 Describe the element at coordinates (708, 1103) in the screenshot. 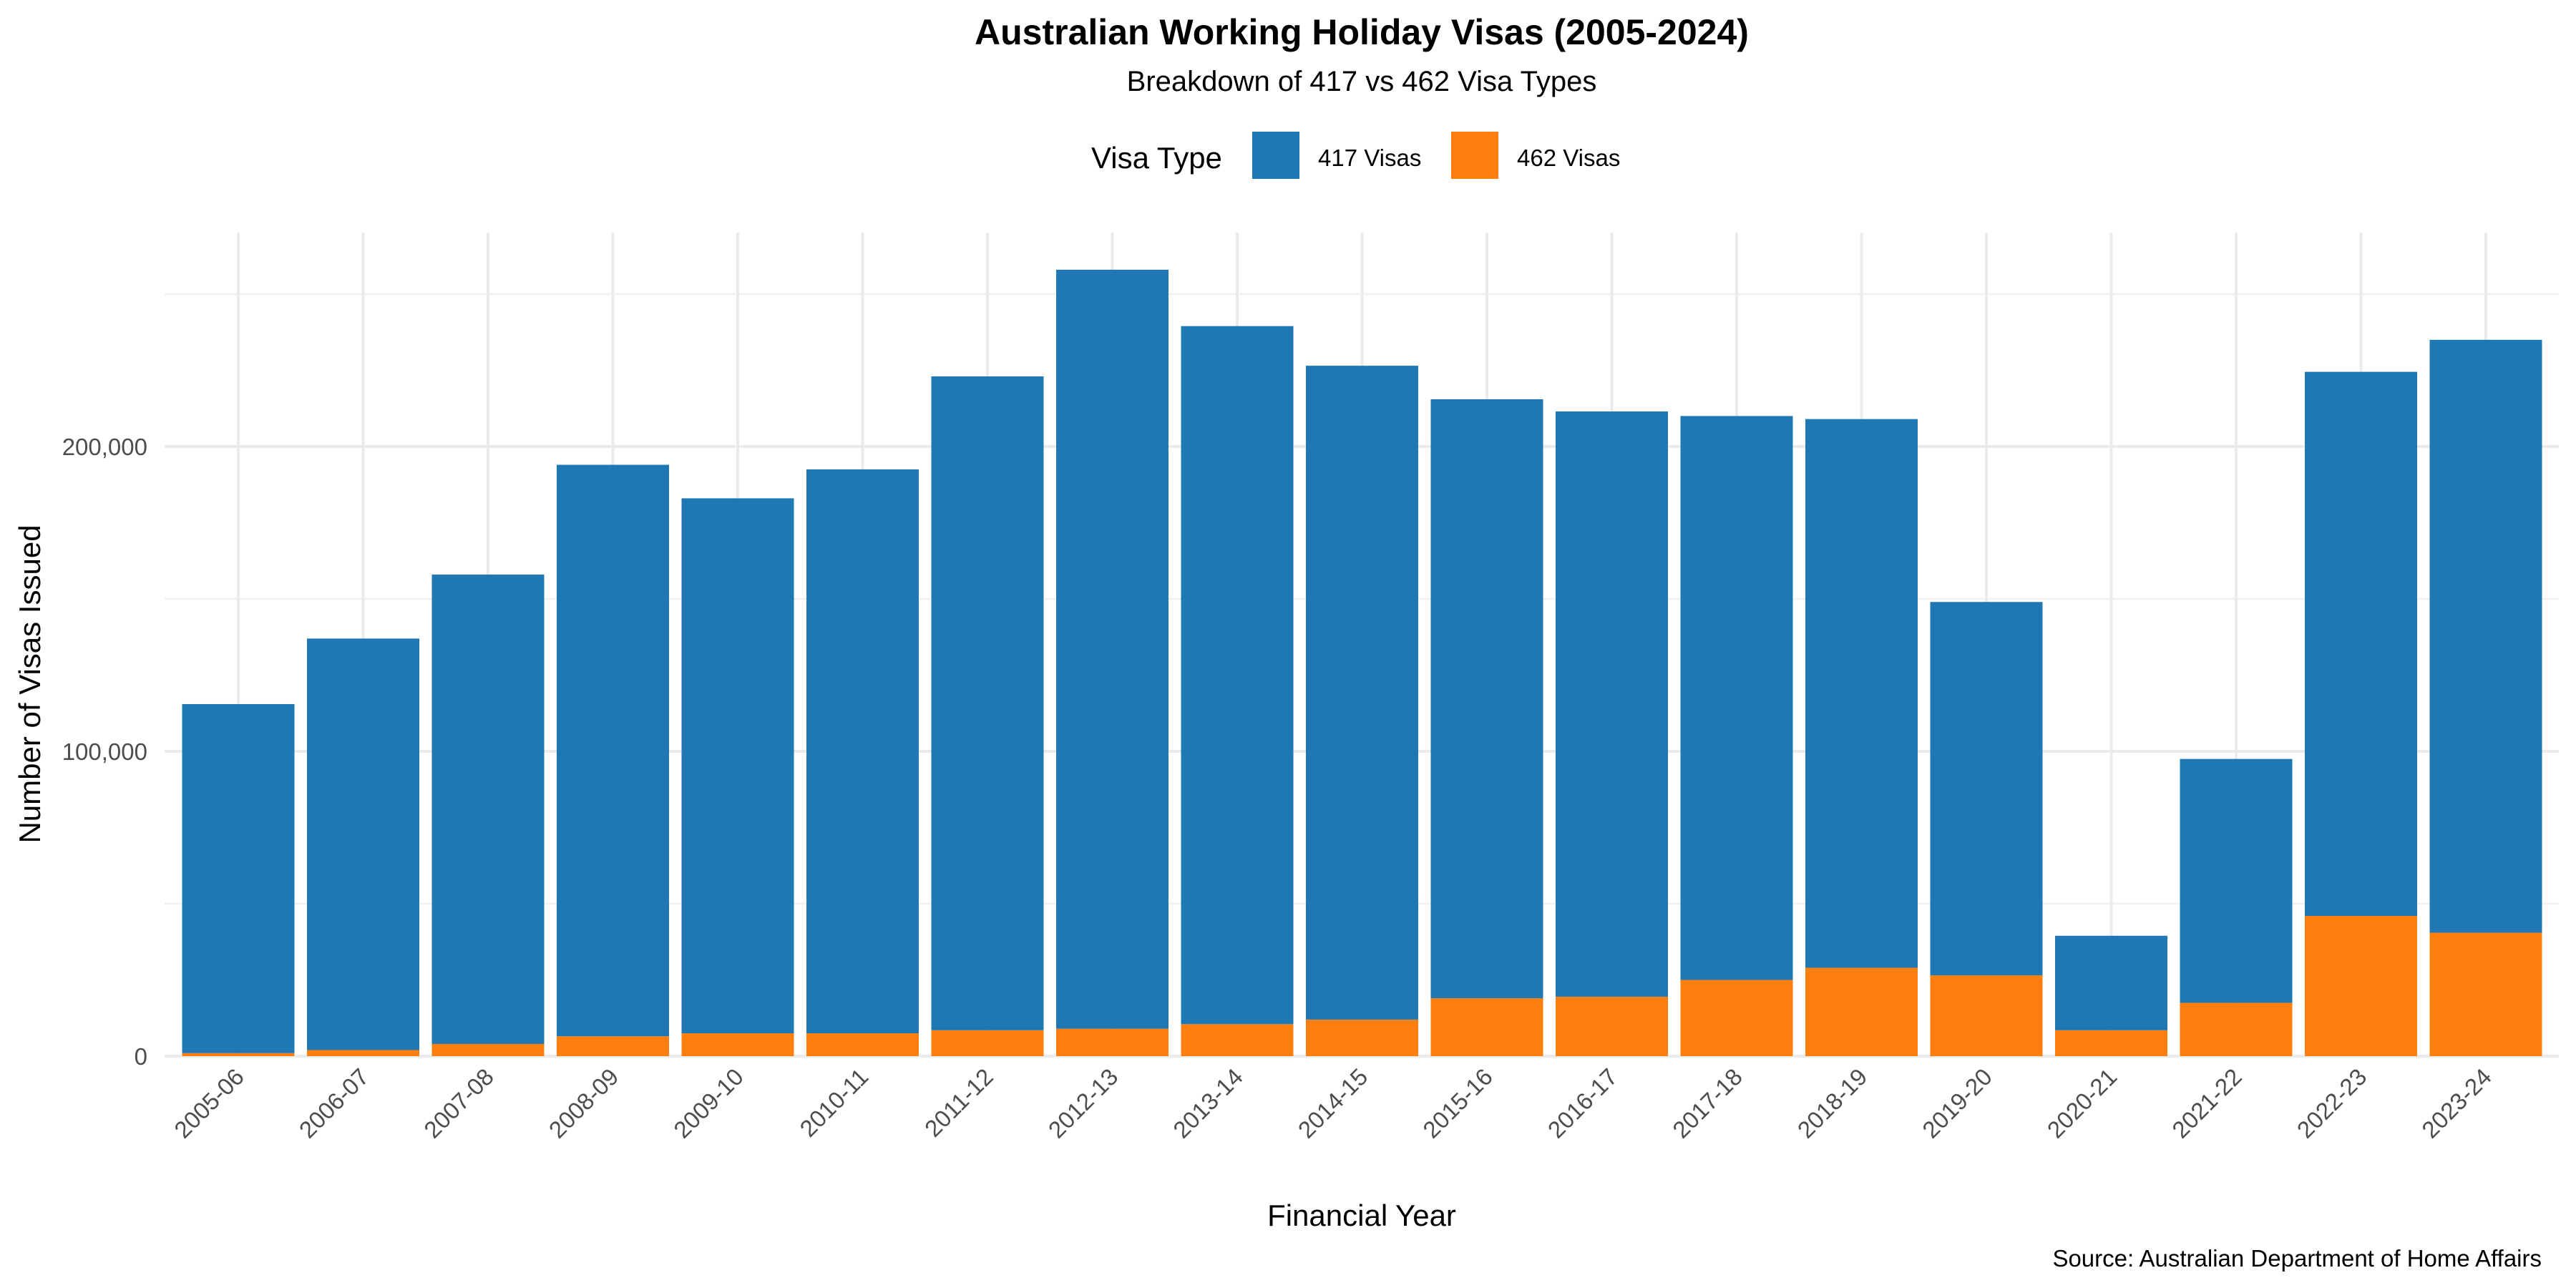

I see `x-tick-label: 2009-10` at that location.